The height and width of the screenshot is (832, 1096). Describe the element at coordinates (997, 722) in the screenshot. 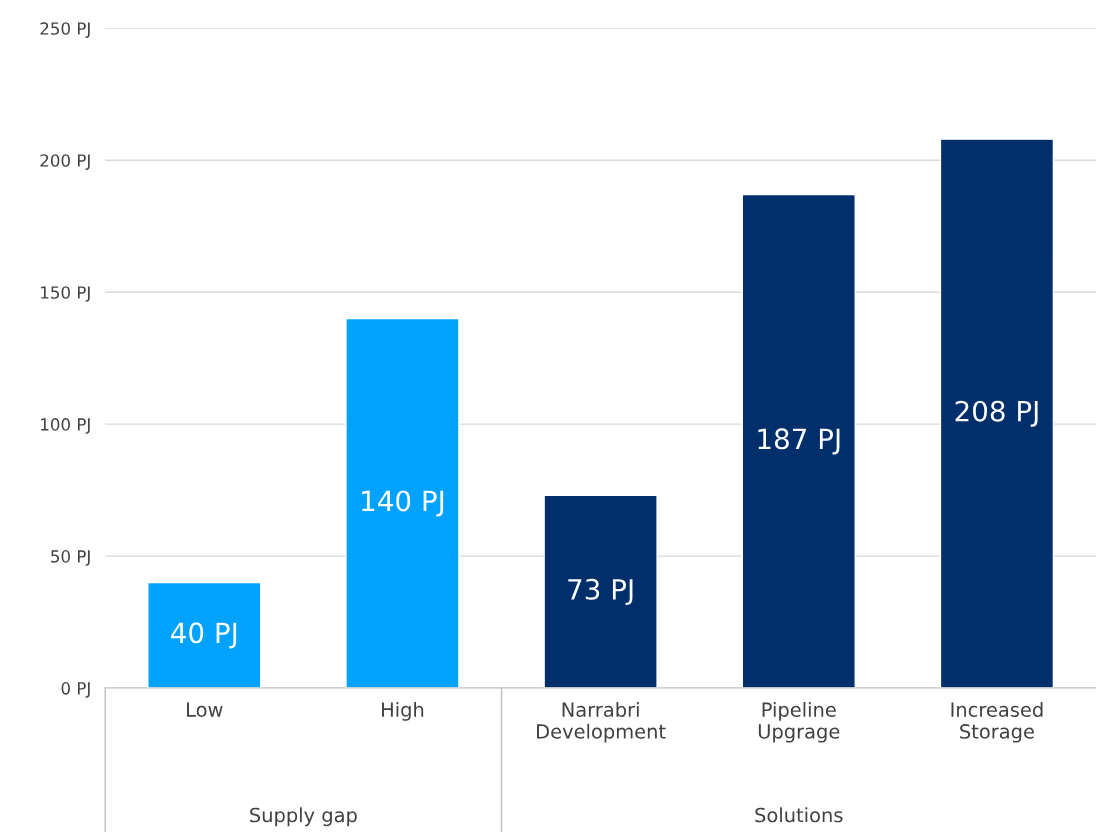

I see `x-tick-label: Increased Storage` at that location.